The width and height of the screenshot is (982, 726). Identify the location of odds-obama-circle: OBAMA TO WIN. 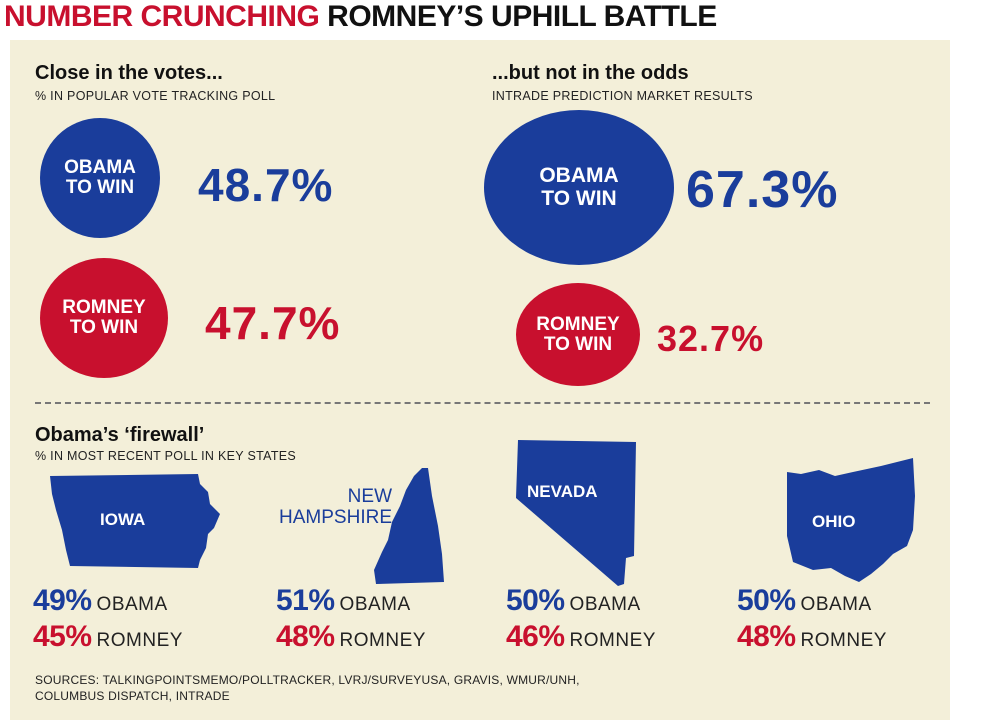
(579, 187).